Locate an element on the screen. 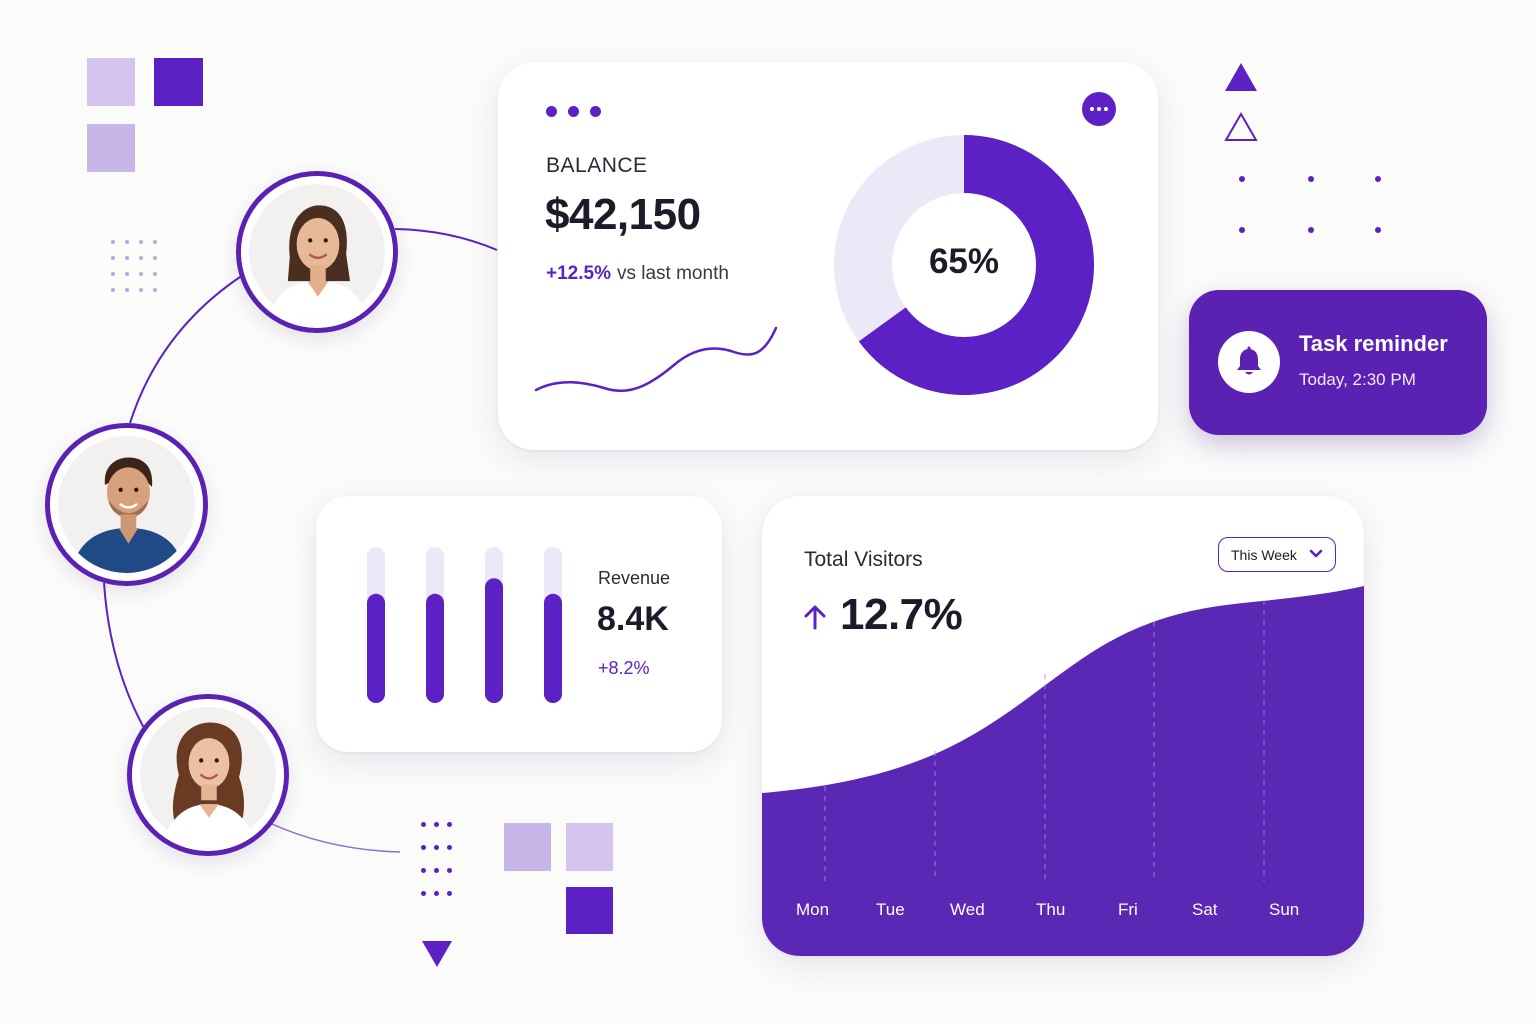 This screenshot has width=1536, height=1024. donut-percent-label: 65% is located at coordinates (964, 261).